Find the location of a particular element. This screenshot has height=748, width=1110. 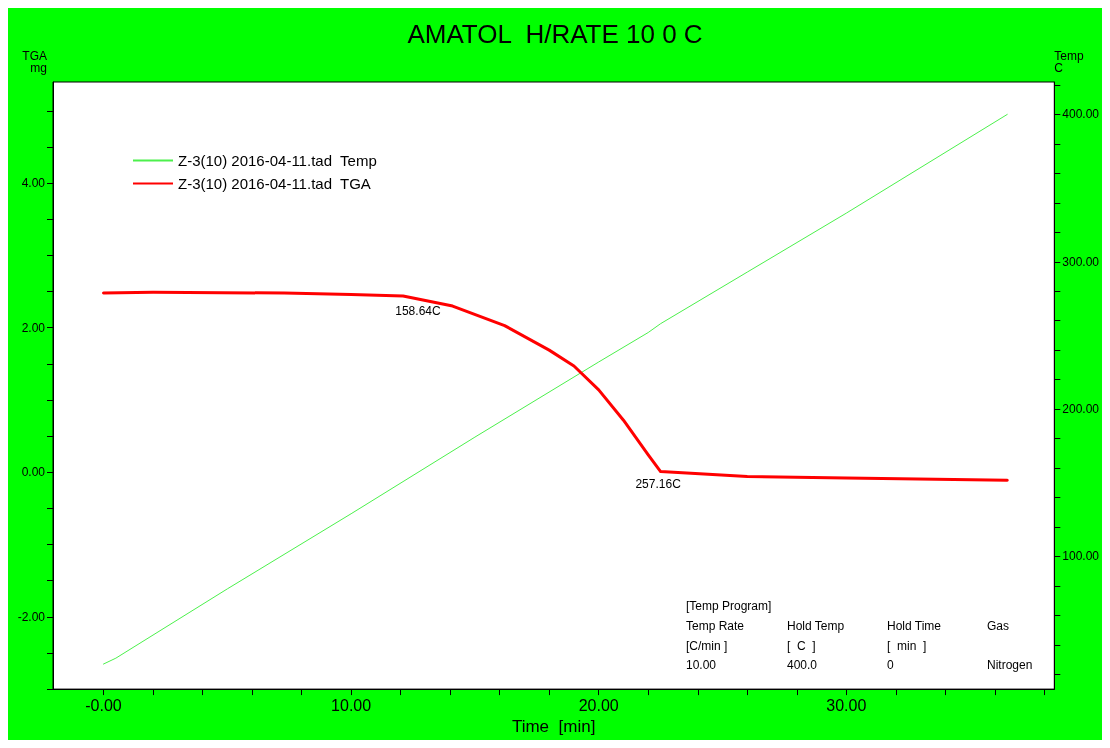

x-tick-label: -0.00 is located at coordinates (103, 705).